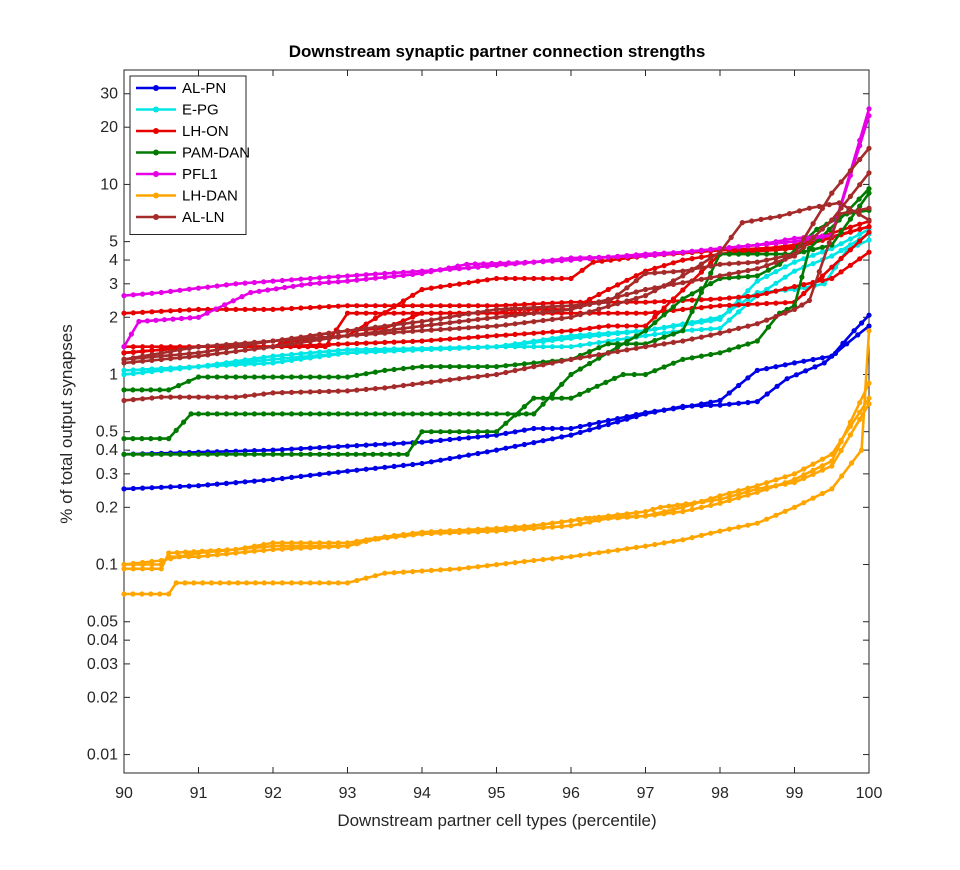 This screenshot has height=870, width=960. What do you see at coordinates (66, 423) in the screenshot?
I see `y-axis-label: % of total output synapses` at bounding box center [66, 423].